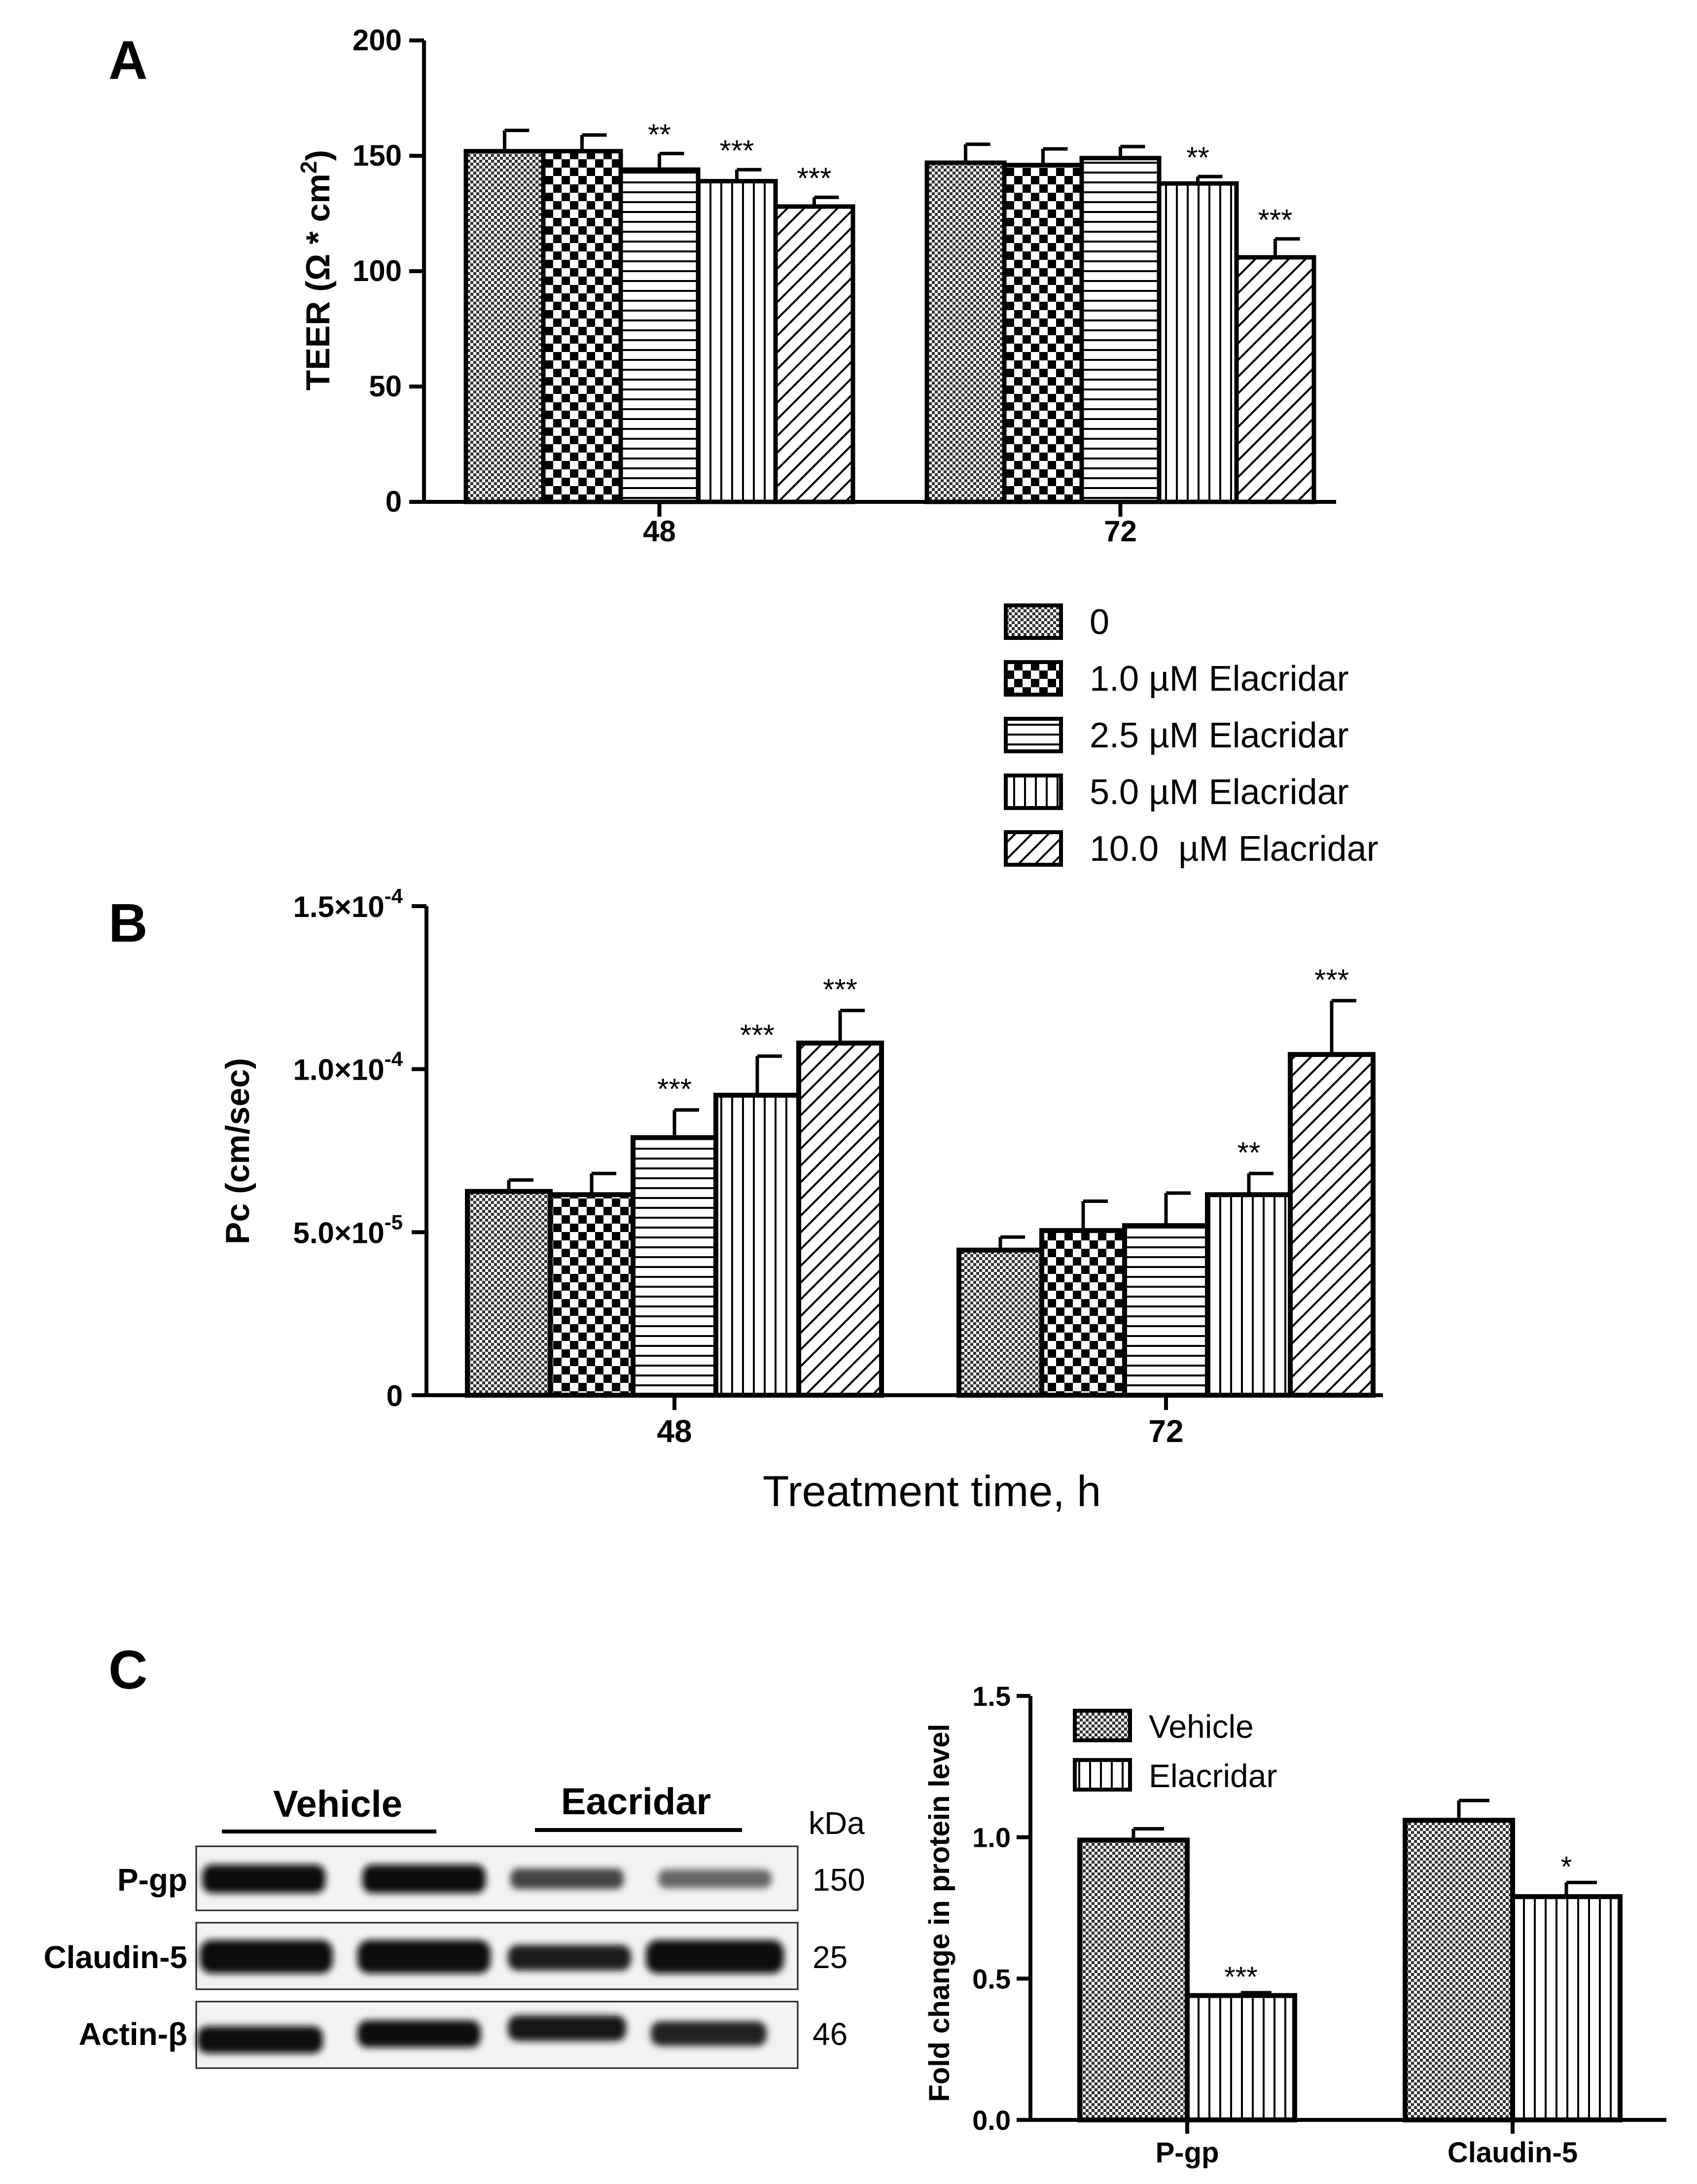  What do you see at coordinates (1099, 622) in the screenshot?
I see `legend-entry-label: 0` at bounding box center [1099, 622].